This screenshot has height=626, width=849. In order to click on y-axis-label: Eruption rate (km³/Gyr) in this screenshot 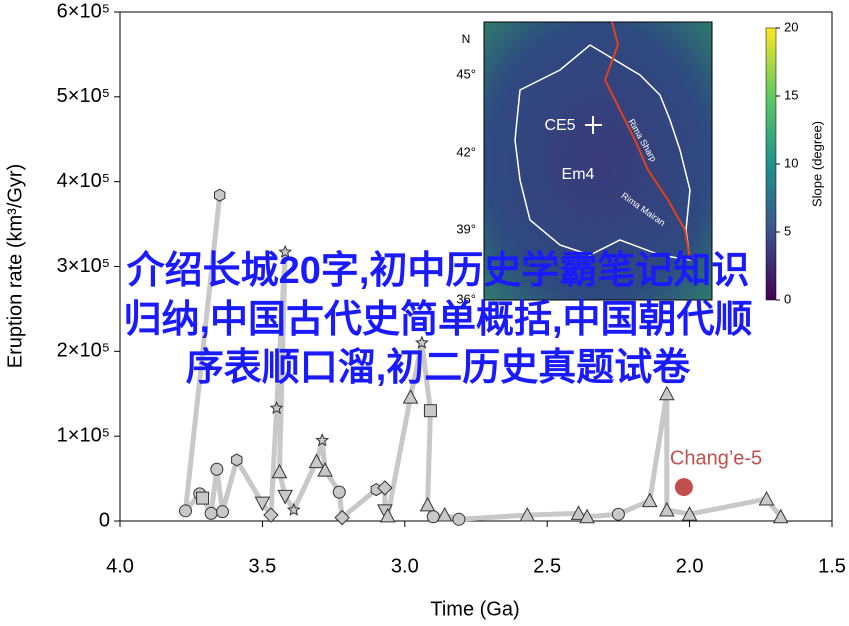, I will do `click(15, 266)`.